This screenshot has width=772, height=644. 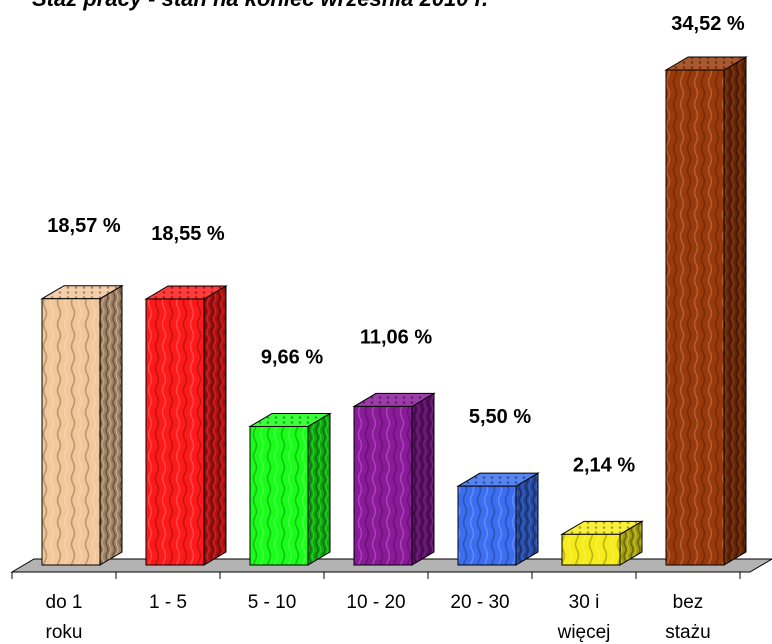 I want to click on data-label-3: 11,06 %, so click(x=396, y=337).